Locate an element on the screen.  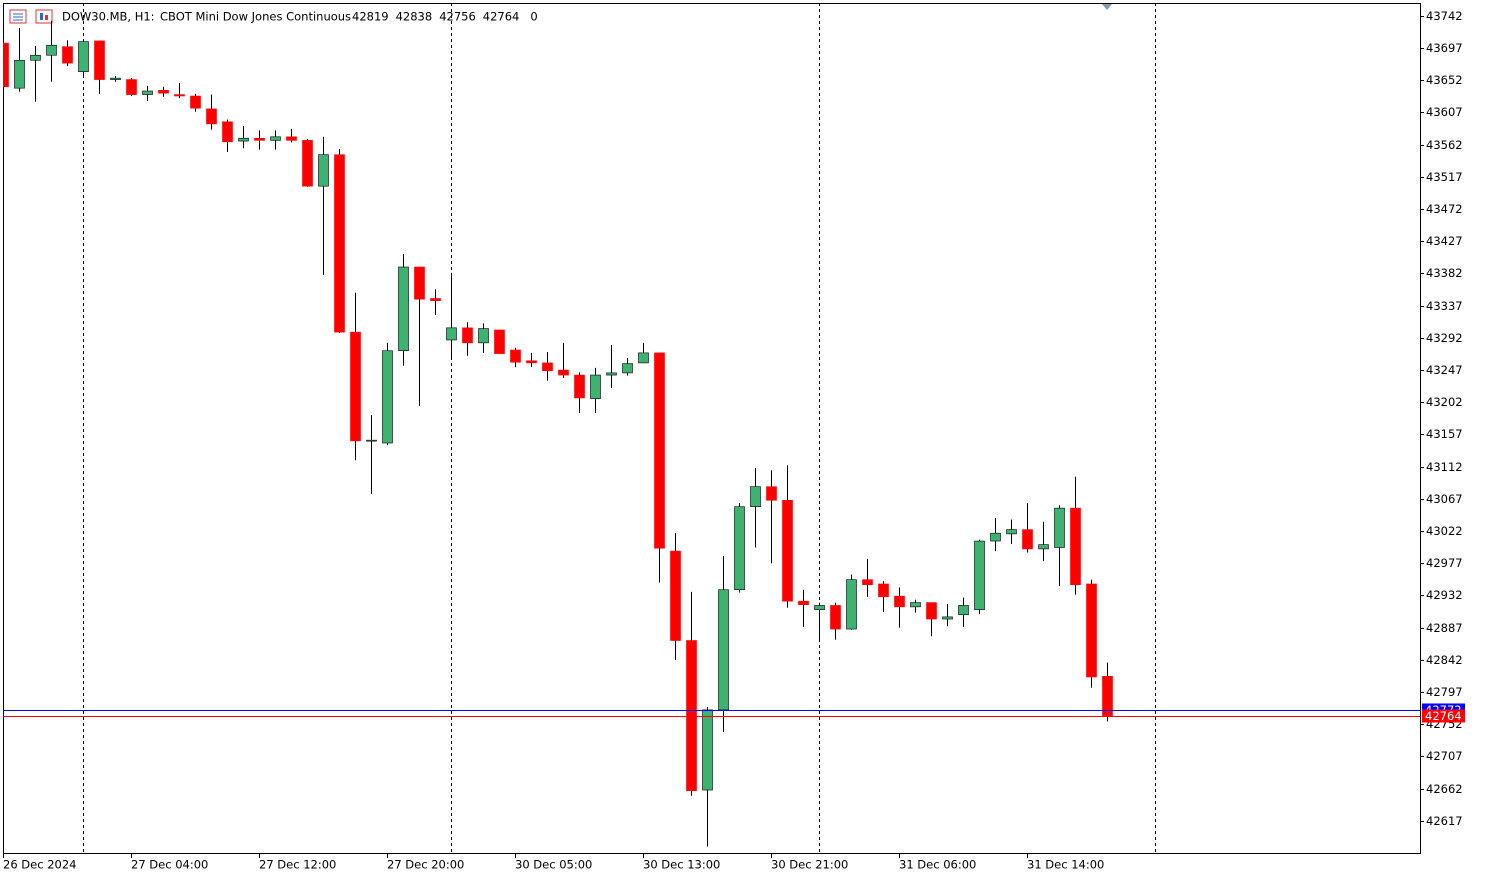
x-tick-label: 31 Dec 06:00 is located at coordinates (937, 865).